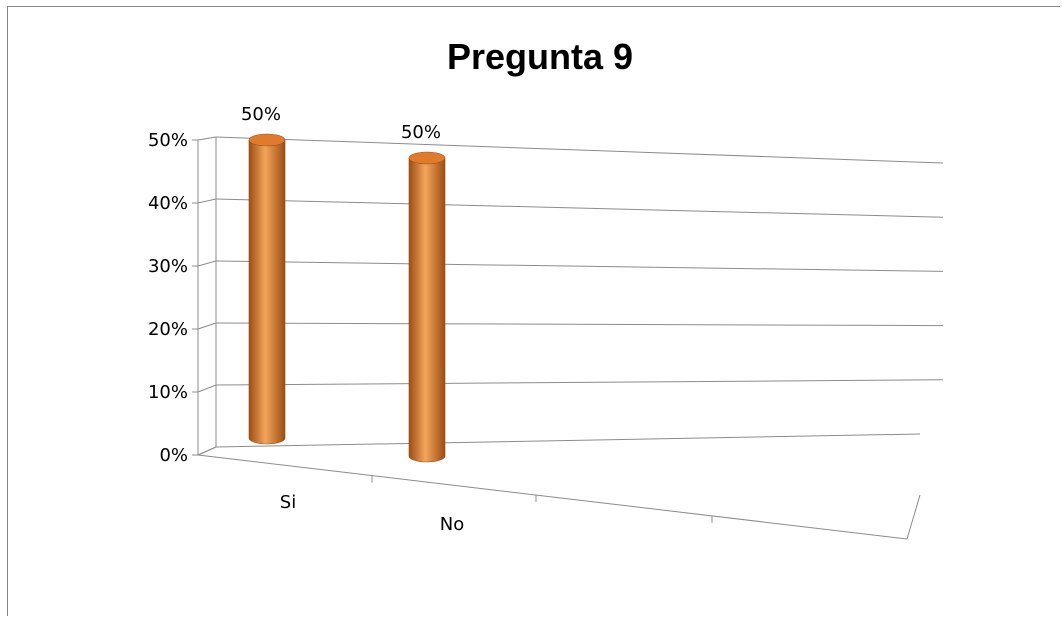 The image size is (1062, 620). I want to click on y-tick-label: 20%, so click(168, 329).